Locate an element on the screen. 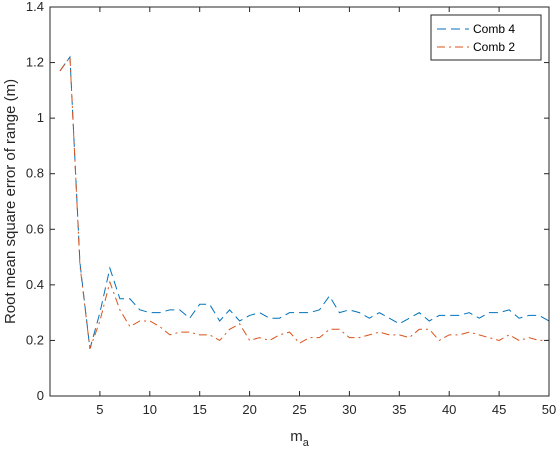  y-tick-label: 1.2 is located at coordinates (35, 62).